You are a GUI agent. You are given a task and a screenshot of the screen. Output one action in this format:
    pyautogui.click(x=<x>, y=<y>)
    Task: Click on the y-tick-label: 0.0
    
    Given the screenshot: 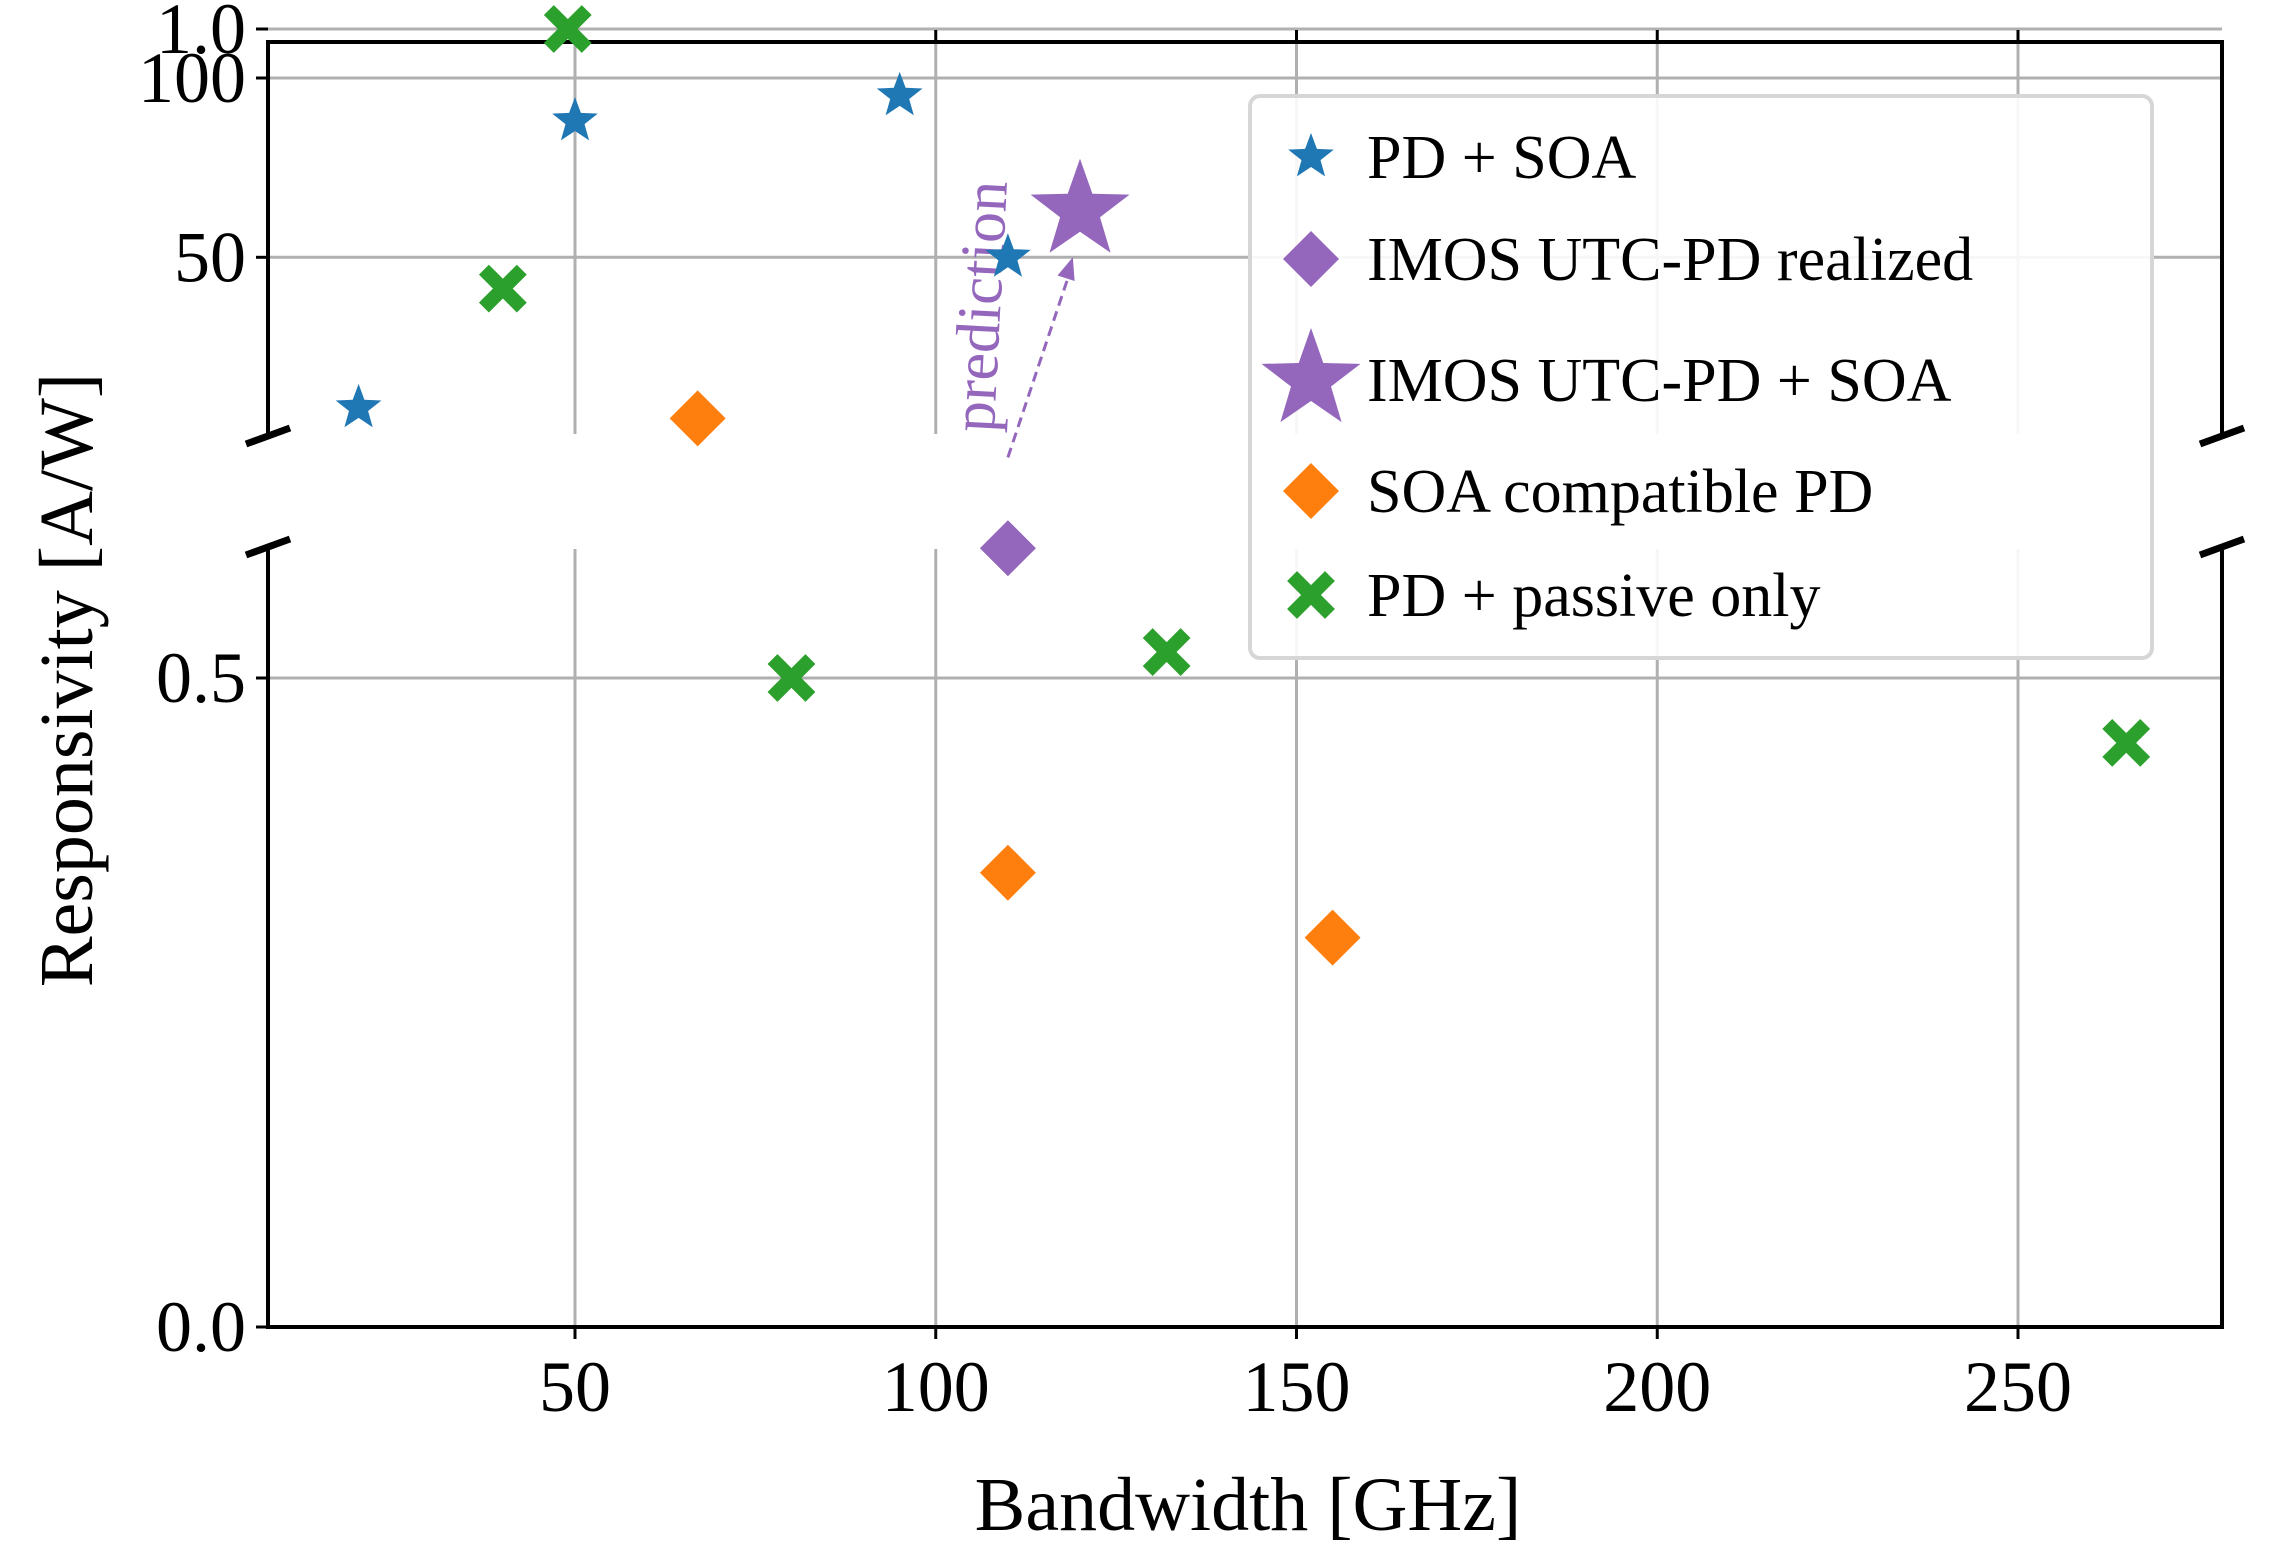 What is the action you would take?
    pyautogui.click(x=201, y=1327)
    